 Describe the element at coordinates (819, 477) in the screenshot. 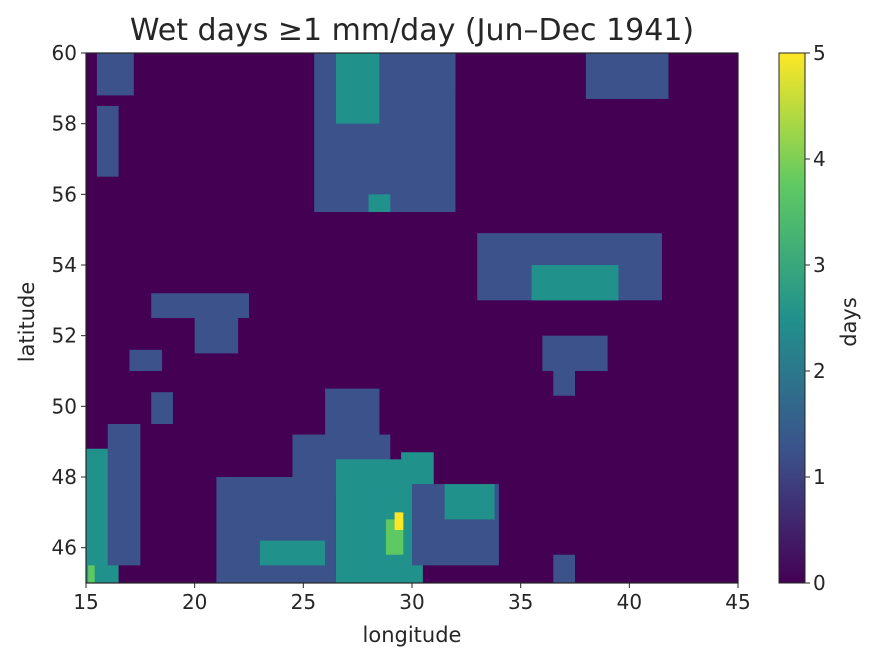

I see `colorbar-tick-label: 1` at that location.